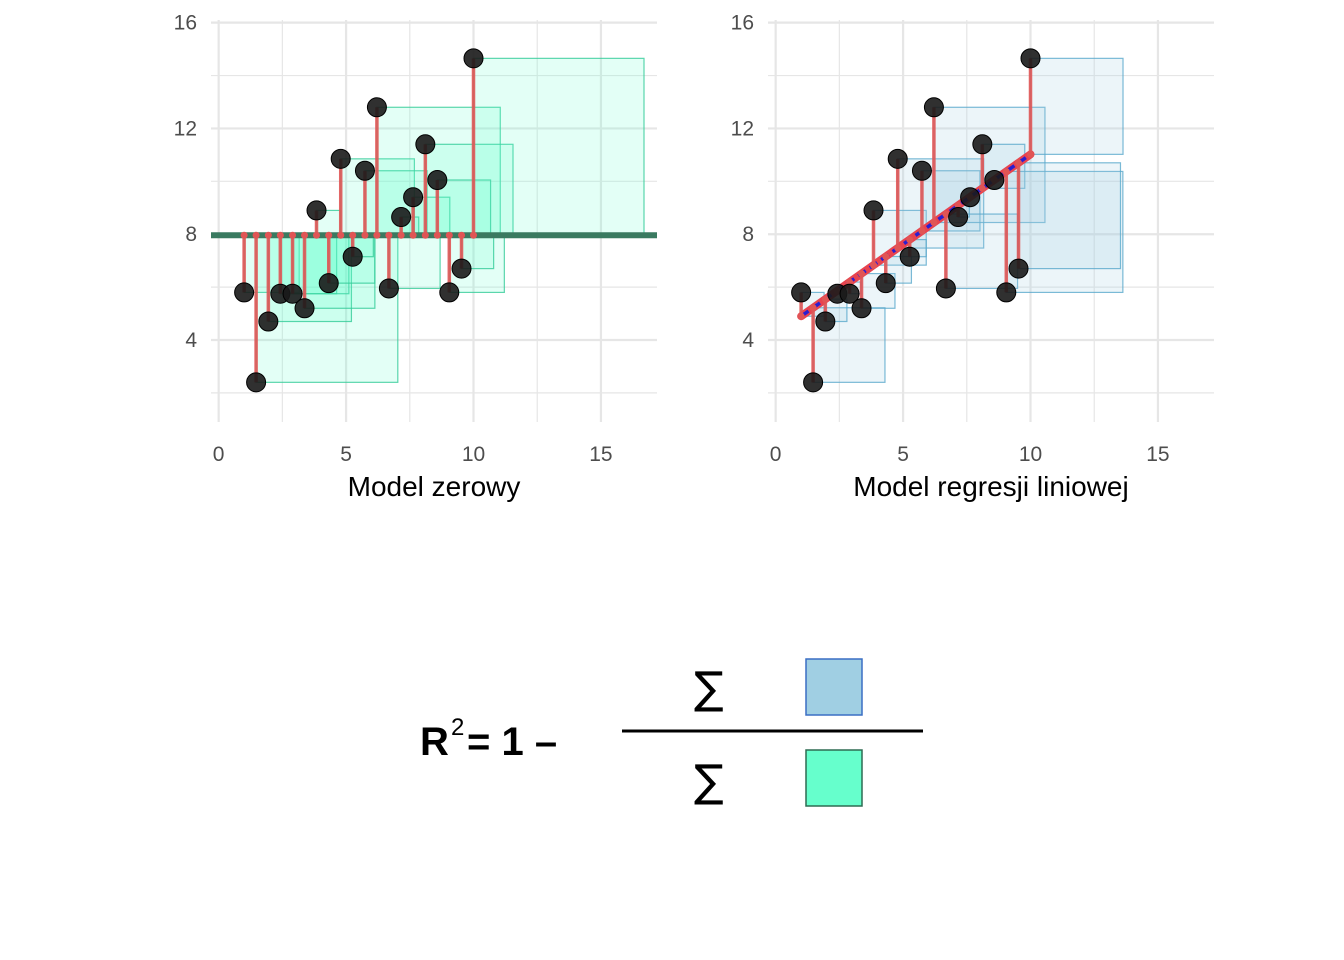 Image resolution: width=1344 pixels, height=960 pixels. Describe the element at coordinates (434, 486) in the screenshot. I see `x-axis-title: Model zerowy` at that location.